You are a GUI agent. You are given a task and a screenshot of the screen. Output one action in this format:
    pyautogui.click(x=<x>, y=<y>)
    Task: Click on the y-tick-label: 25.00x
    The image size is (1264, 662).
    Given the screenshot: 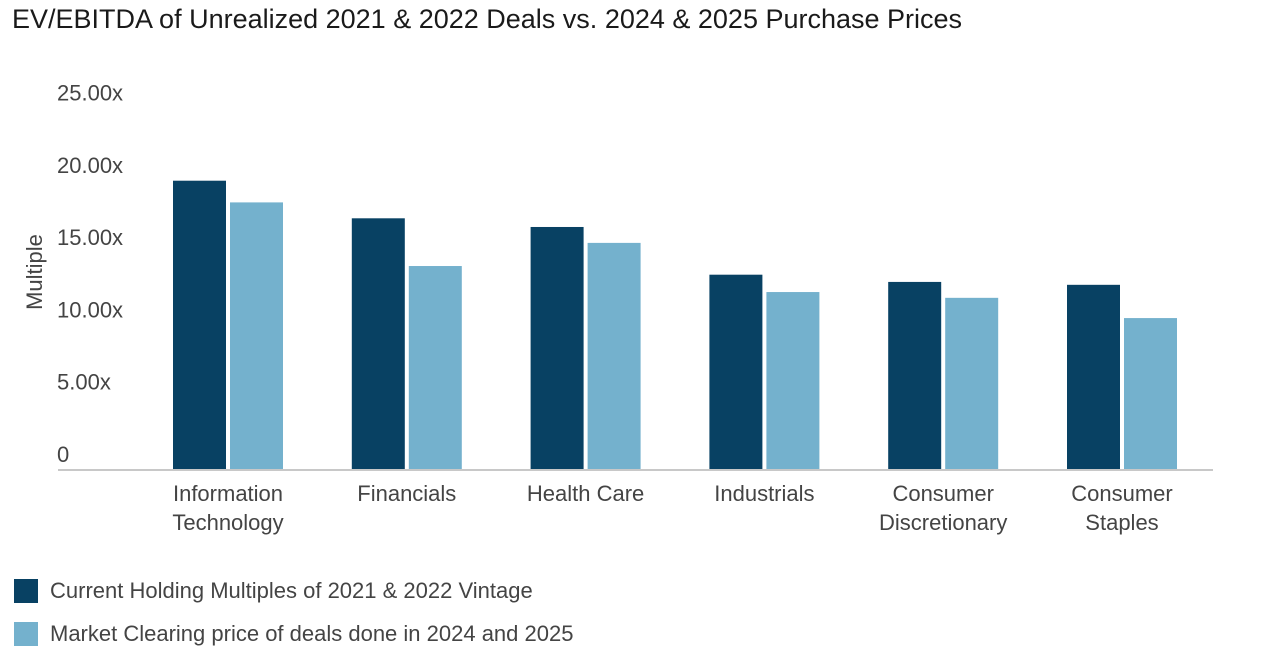 What is the action you would take?
    pyautogui.click(x=90, y=93)
    